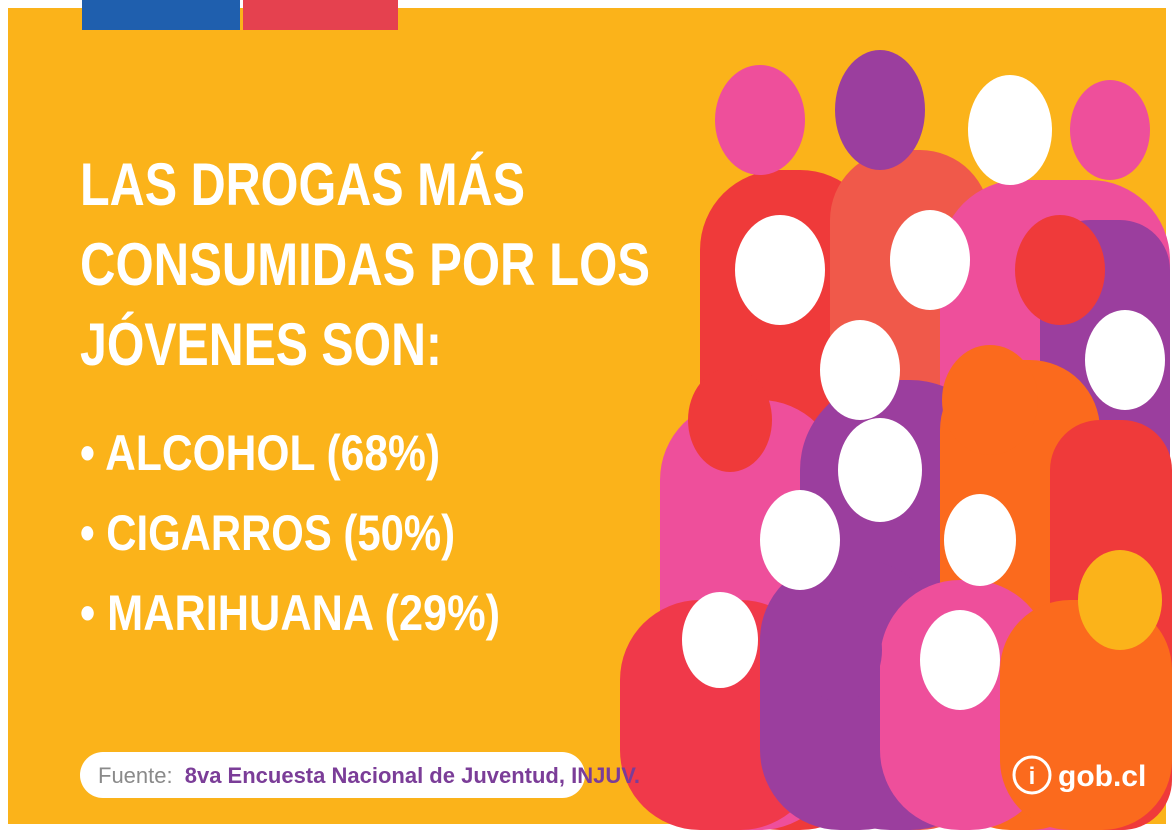 This screenshot has height=832, width=1172. What do you see at coordinates (161, 15) in the screenshot?
I see `flag-blue` at bounding box center [161, 15].